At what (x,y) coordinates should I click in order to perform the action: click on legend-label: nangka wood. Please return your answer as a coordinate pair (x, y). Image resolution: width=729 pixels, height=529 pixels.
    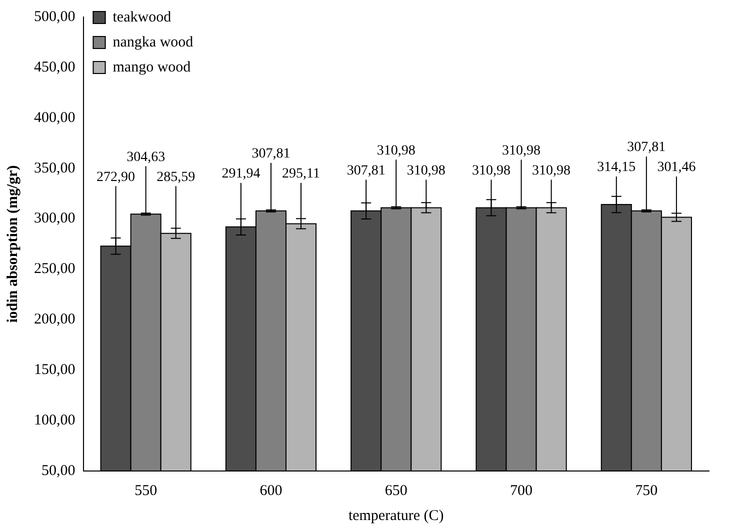
    Looking at the image, I should click on (153, 42).